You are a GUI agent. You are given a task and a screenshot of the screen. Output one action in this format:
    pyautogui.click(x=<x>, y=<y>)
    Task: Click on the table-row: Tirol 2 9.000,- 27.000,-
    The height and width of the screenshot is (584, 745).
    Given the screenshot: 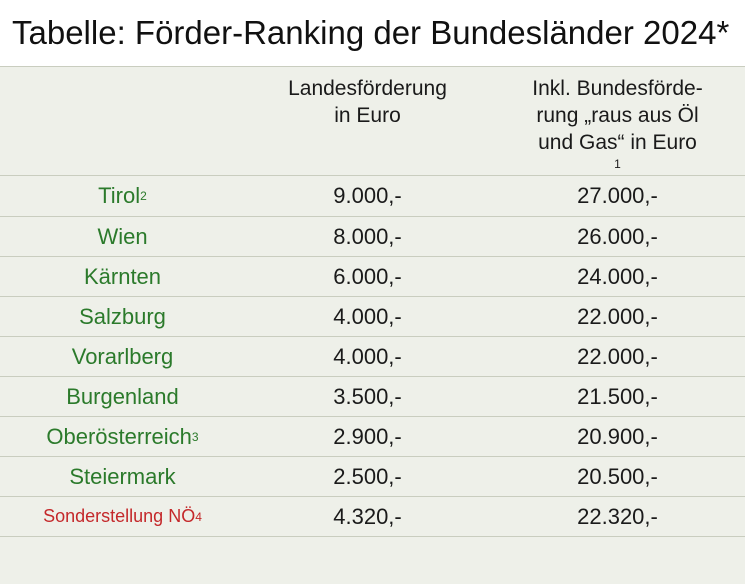 What is the action you would take?
    pyautogui.click(x=372, y=196)
    